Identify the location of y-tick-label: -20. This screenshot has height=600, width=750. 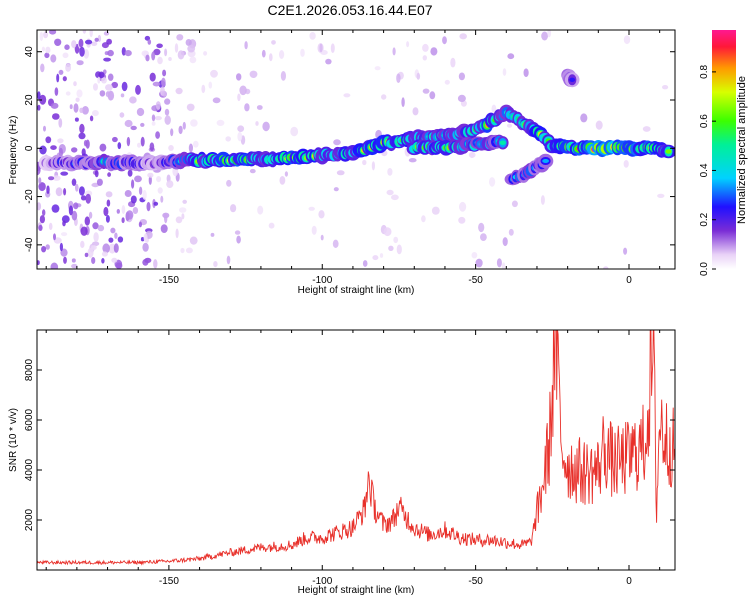
(29, 196).